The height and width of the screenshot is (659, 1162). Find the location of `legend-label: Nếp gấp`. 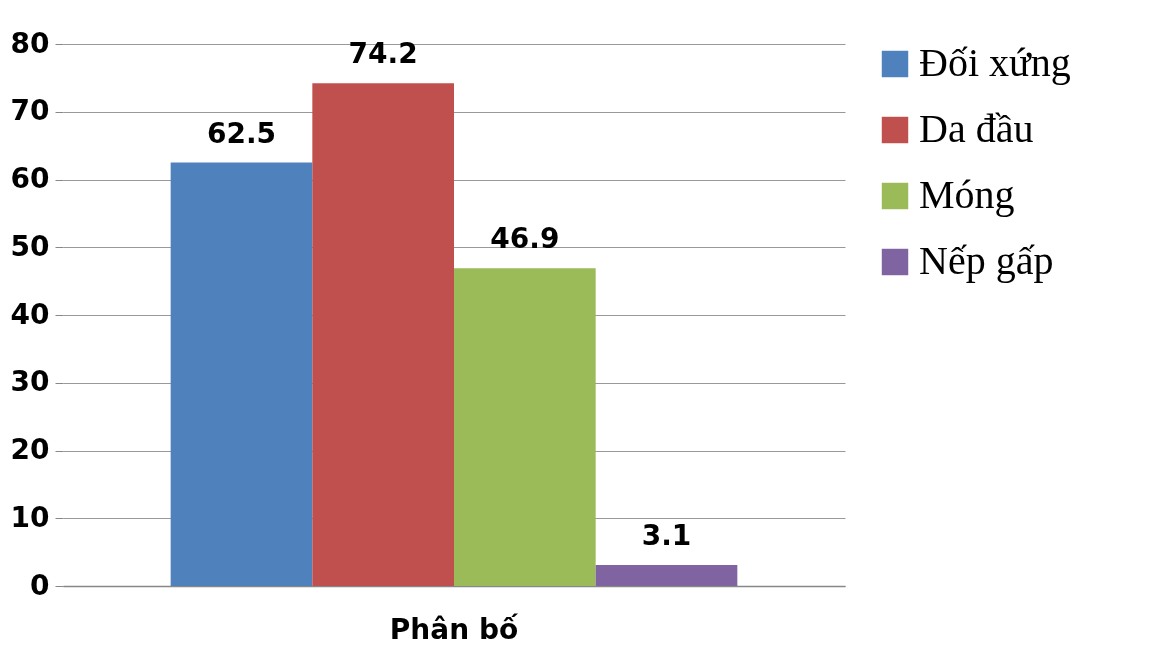

legend-label: Nếp gấp is located at coordinates (986, 260).